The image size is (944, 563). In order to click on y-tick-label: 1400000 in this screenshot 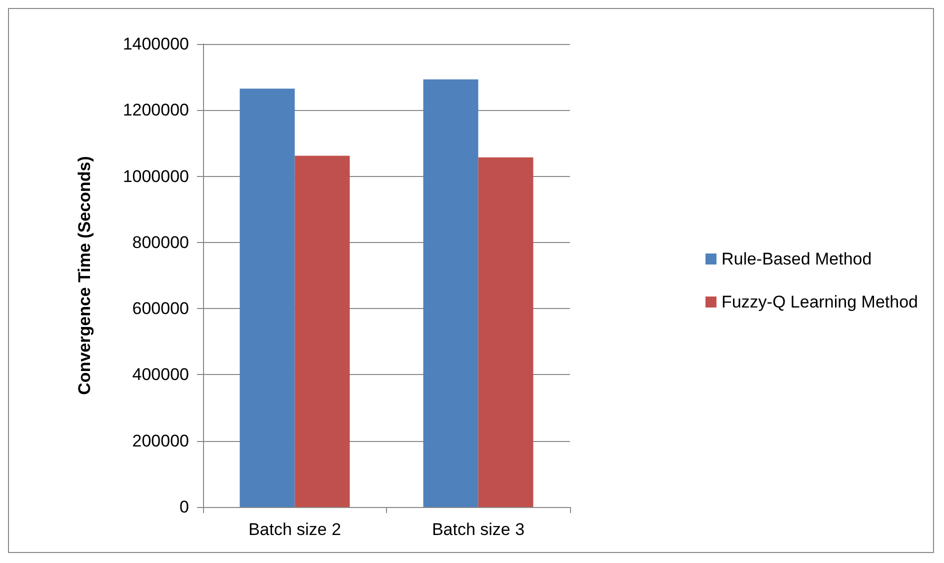, I will do `click(155, 44)`.